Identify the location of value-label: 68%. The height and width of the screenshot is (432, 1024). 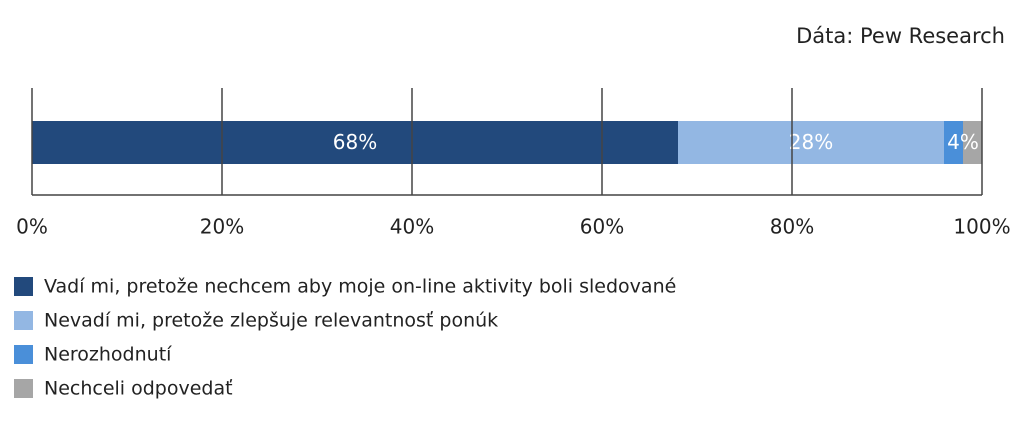
(355, 142).